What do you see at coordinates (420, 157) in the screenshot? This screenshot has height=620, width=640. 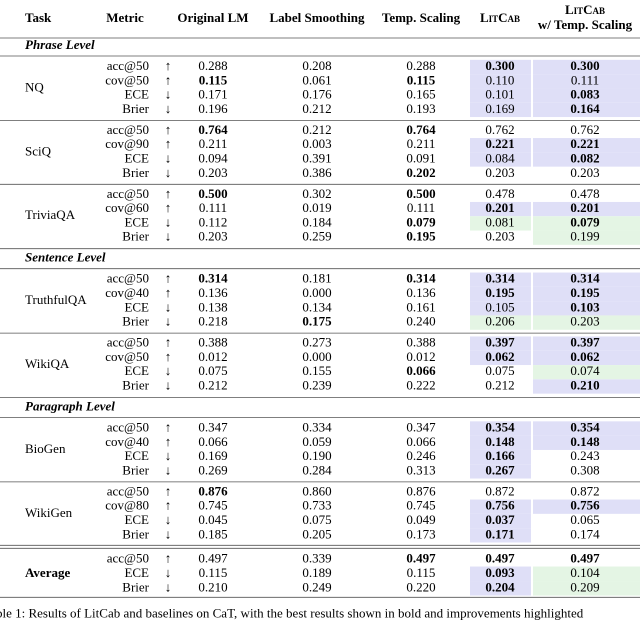 I see `cell: 0.091` at bounding box center [420, 157].